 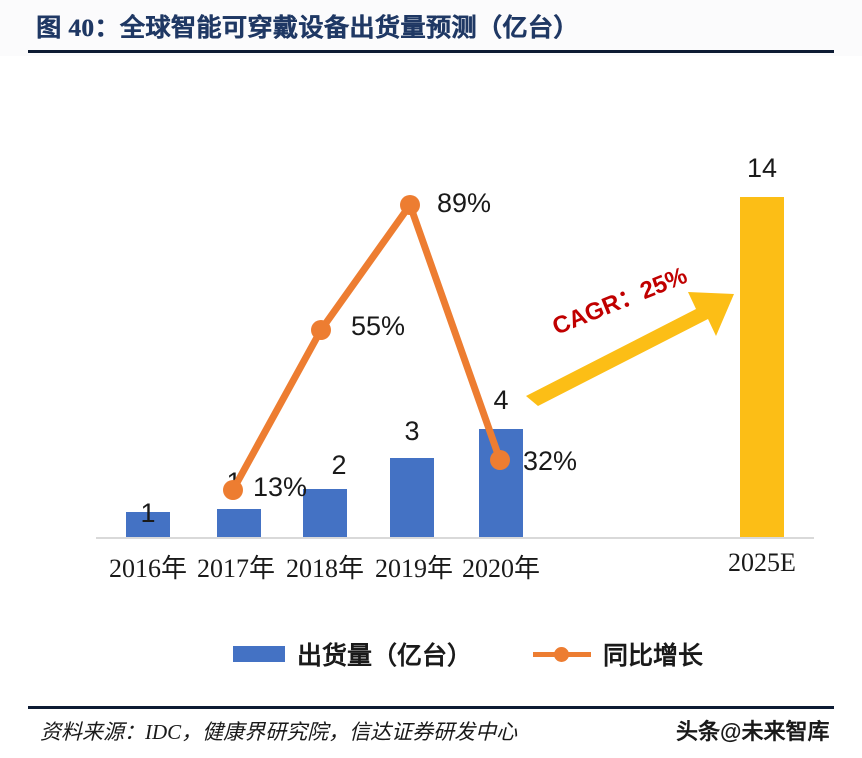 What do you see at coordinates (307, 28) in the screenshot?
I see `page-title: 图 40：全球智能可穿戴设备出货量预测（亿台）` at bounding box center [307, 28].